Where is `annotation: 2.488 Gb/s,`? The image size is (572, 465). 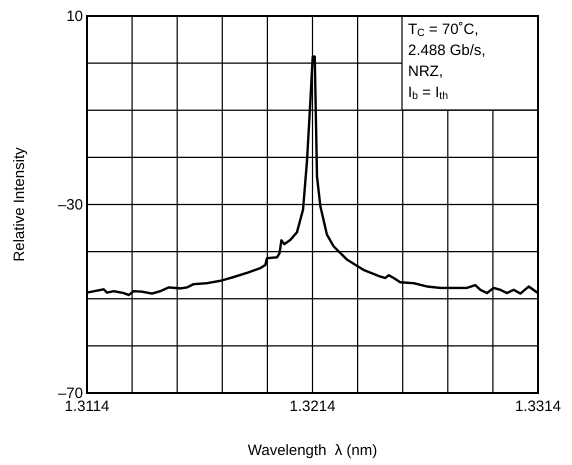 annotation: 2.488 Gb/s, is located at coordinates (447, 50).